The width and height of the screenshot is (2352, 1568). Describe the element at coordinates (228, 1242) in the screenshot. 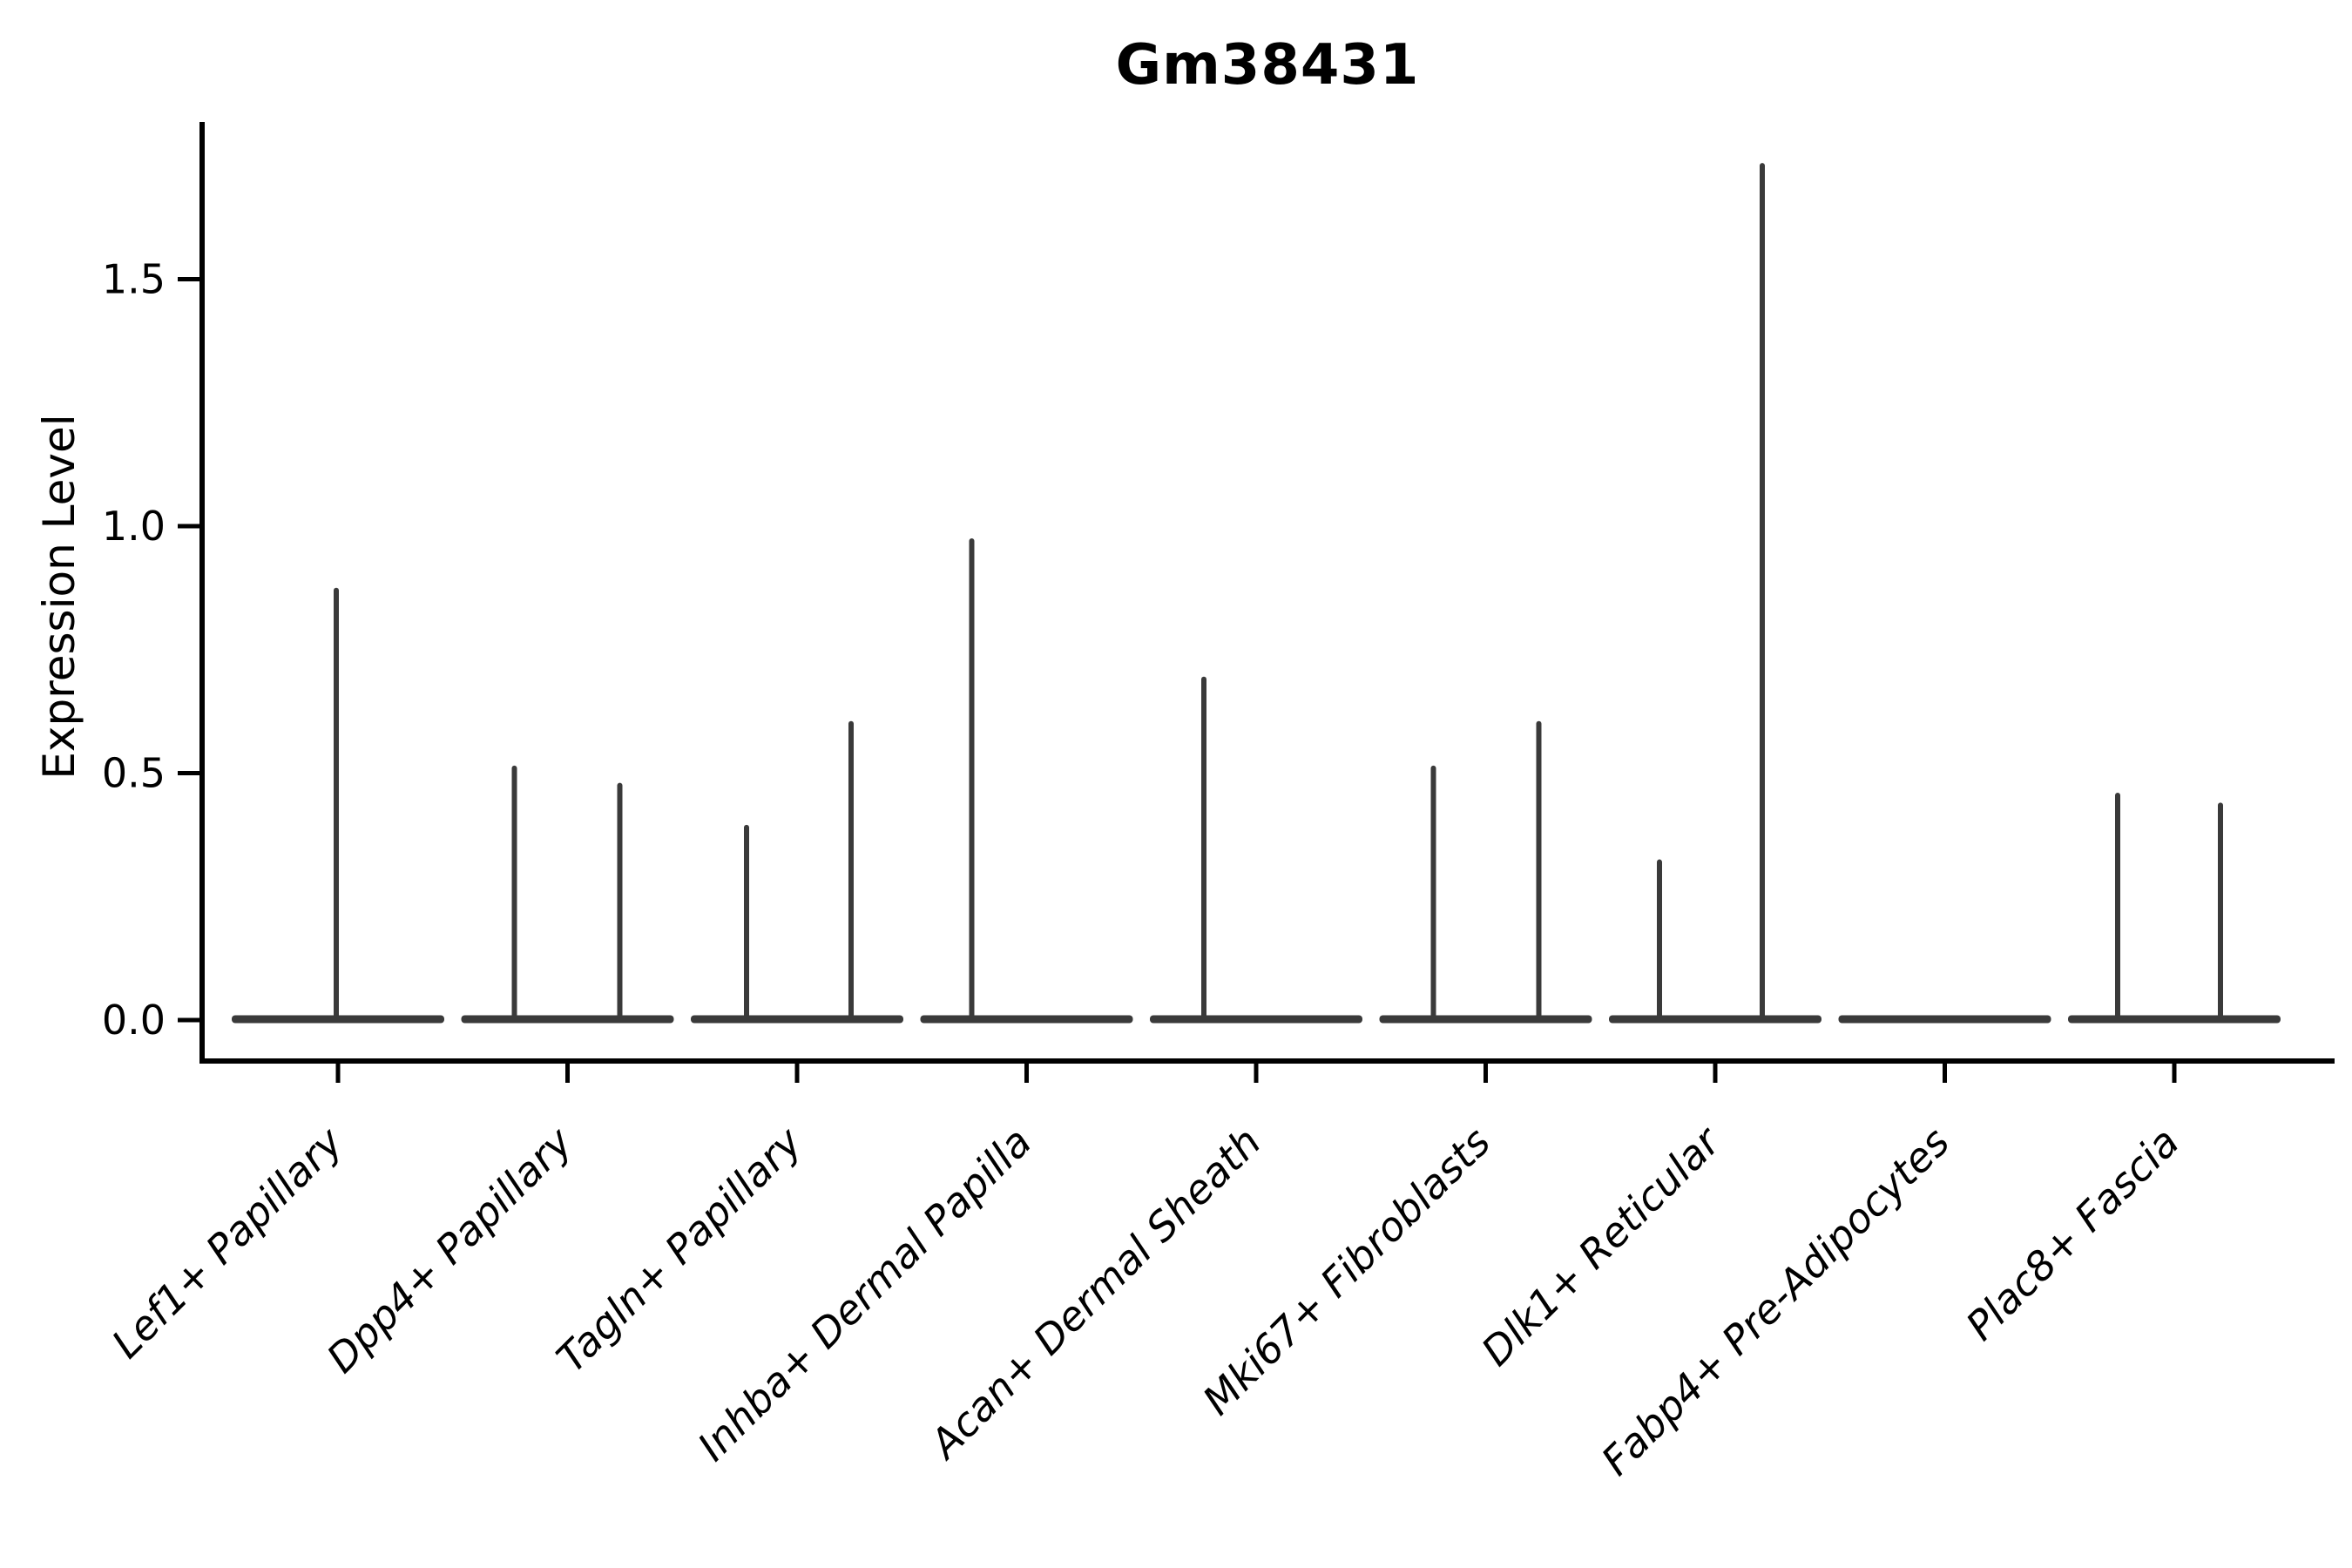

I see `x-category-label: Lef1+ Papillary` at that location.